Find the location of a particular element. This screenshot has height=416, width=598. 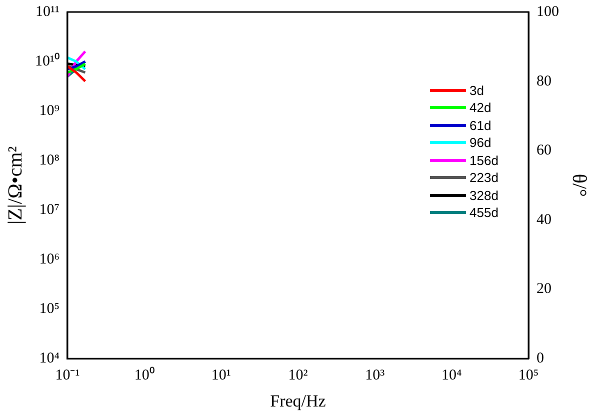

legend-label: 61d is located at coordinates (481, 125).